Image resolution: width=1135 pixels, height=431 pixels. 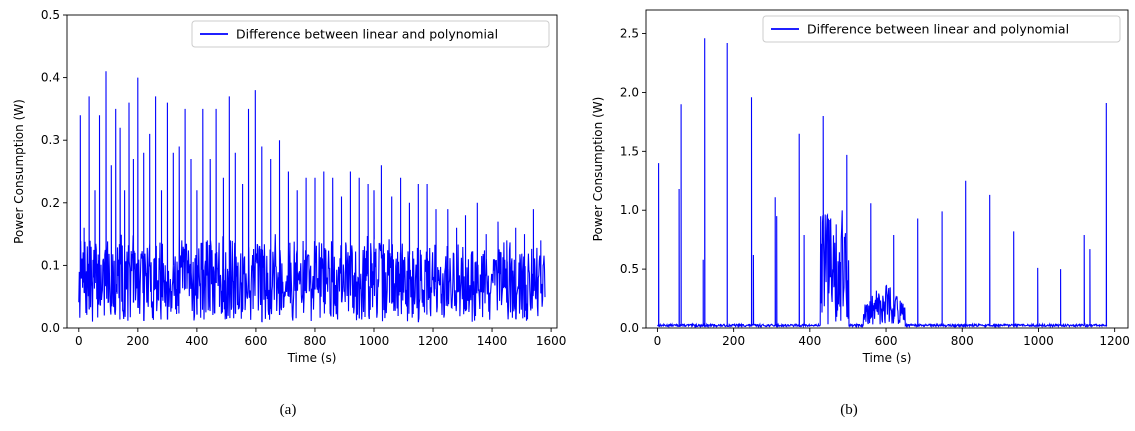 I want to click on y-tick-label: 0.3, so click(x=50, y=140).